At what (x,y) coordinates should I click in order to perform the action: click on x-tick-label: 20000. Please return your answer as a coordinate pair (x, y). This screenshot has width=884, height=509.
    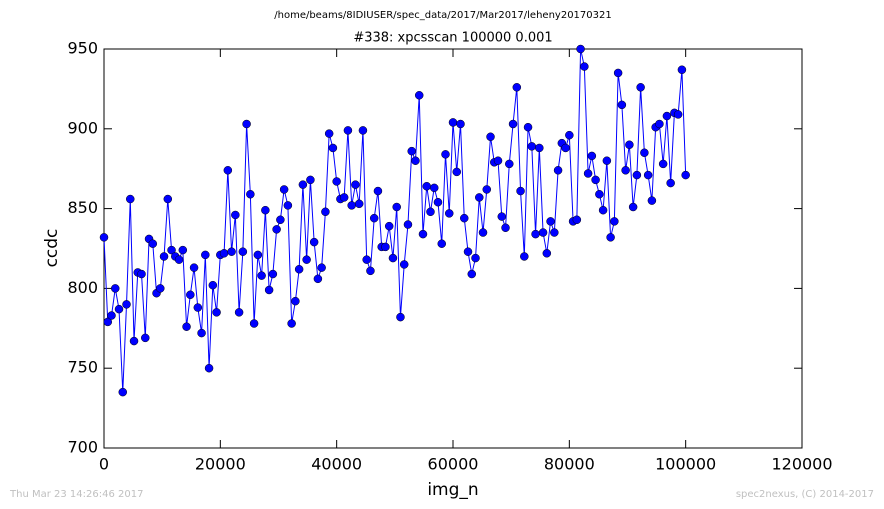
    Looking at the image, I should click on (220, 464).